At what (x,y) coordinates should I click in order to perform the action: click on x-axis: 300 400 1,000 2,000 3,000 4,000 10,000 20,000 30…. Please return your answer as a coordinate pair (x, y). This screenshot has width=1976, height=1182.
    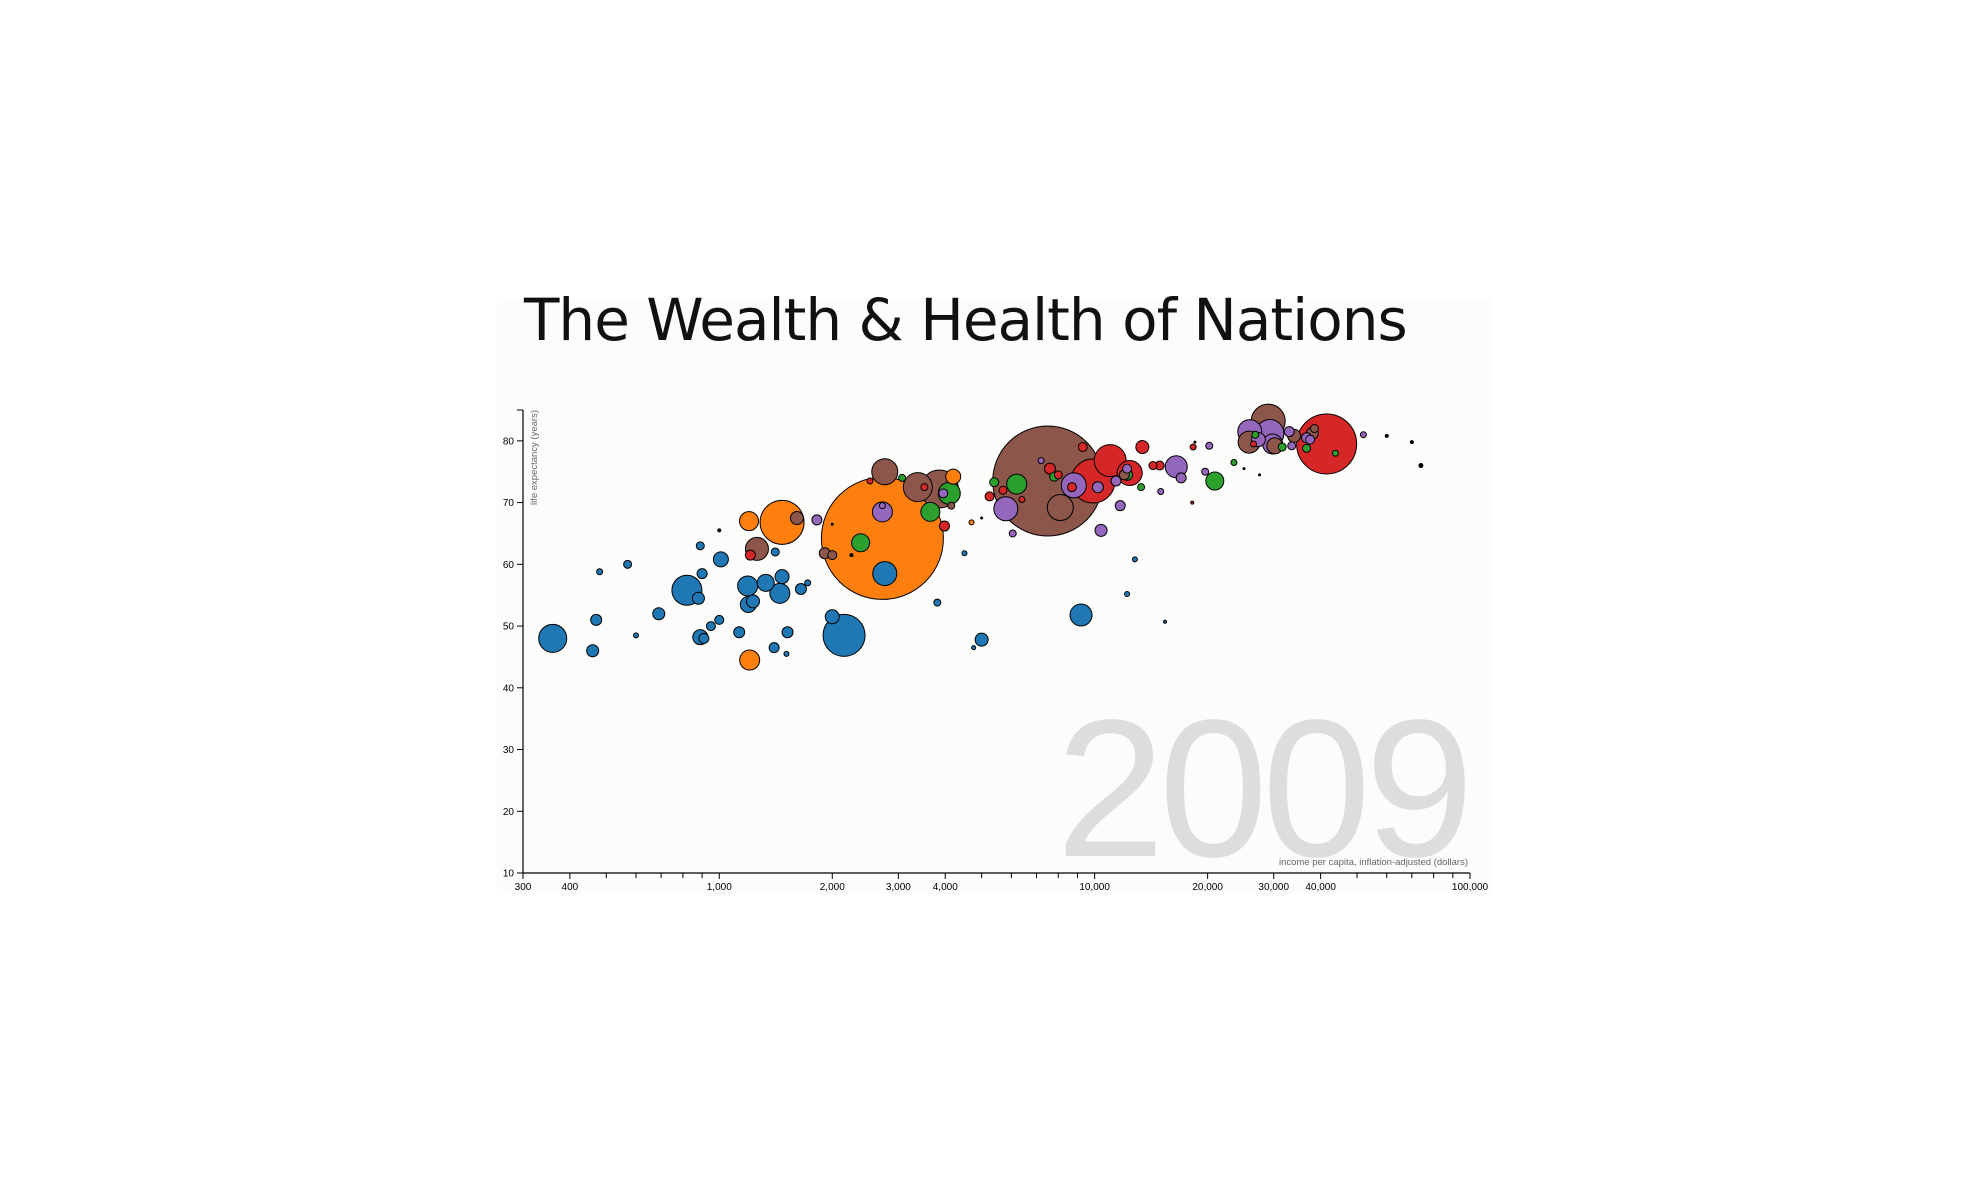
    Looking at the image, I should click on (1002, 882).